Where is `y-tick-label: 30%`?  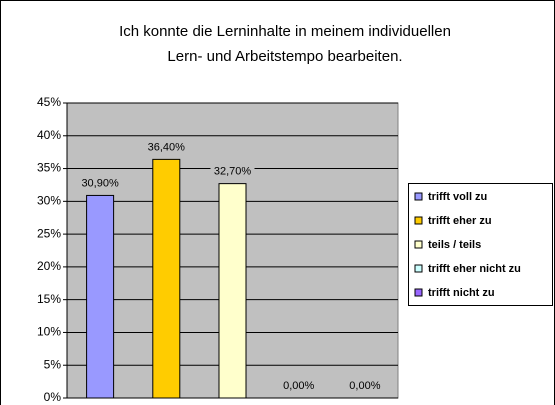
y-tick-label: 30% is located at coordinates (49, 201).